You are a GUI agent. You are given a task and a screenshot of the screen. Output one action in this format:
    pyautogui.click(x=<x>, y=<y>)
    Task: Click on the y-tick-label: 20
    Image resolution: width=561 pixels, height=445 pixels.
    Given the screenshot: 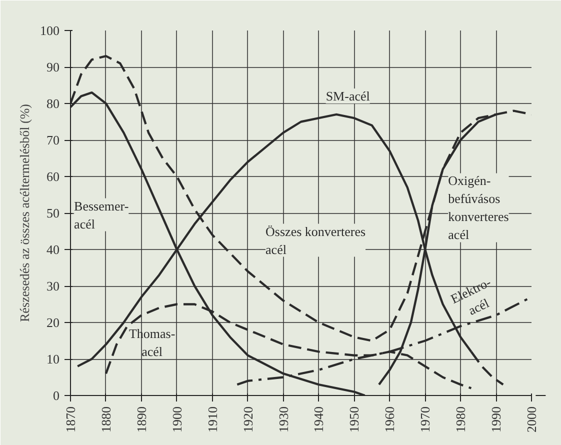 What is the action you would take?
    pyautogui.click(x=53, y=322)
    